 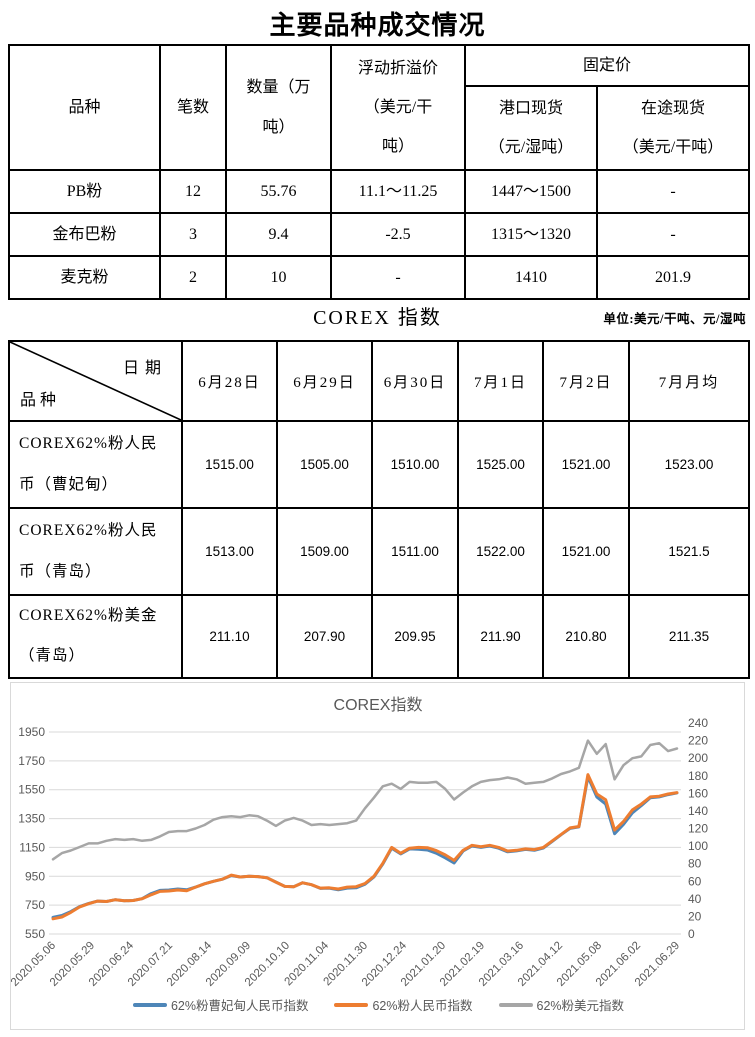 What do you see at coordinates (415, 464) in the screenshot?
I see `index-value: 1510.00` at bounding box center [415, 464].